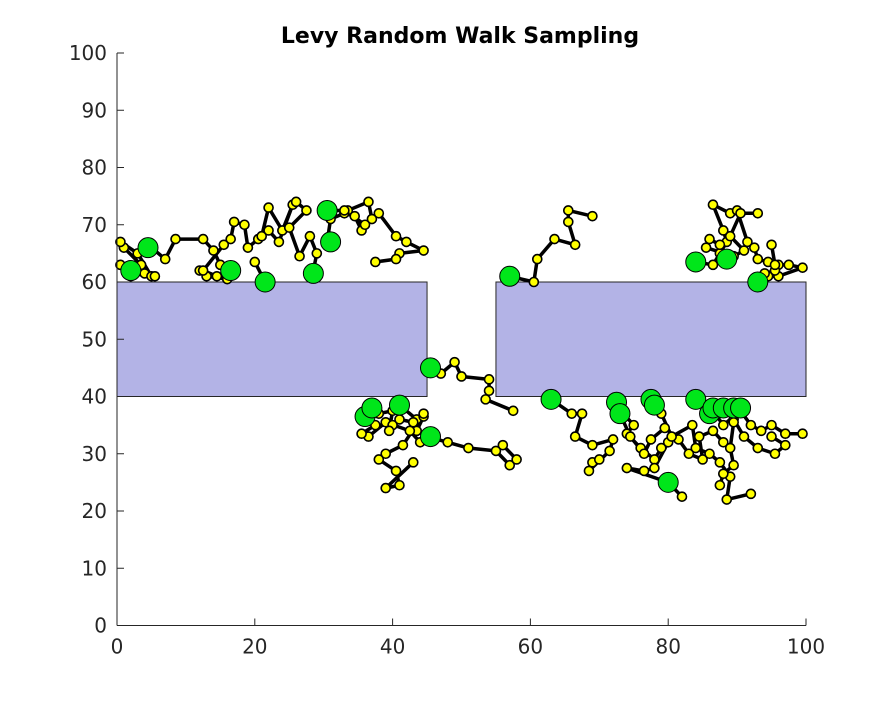 The height and width of the screenshot is (703, 891). I want to click on x-tick-label: 20, so click(254, 647).